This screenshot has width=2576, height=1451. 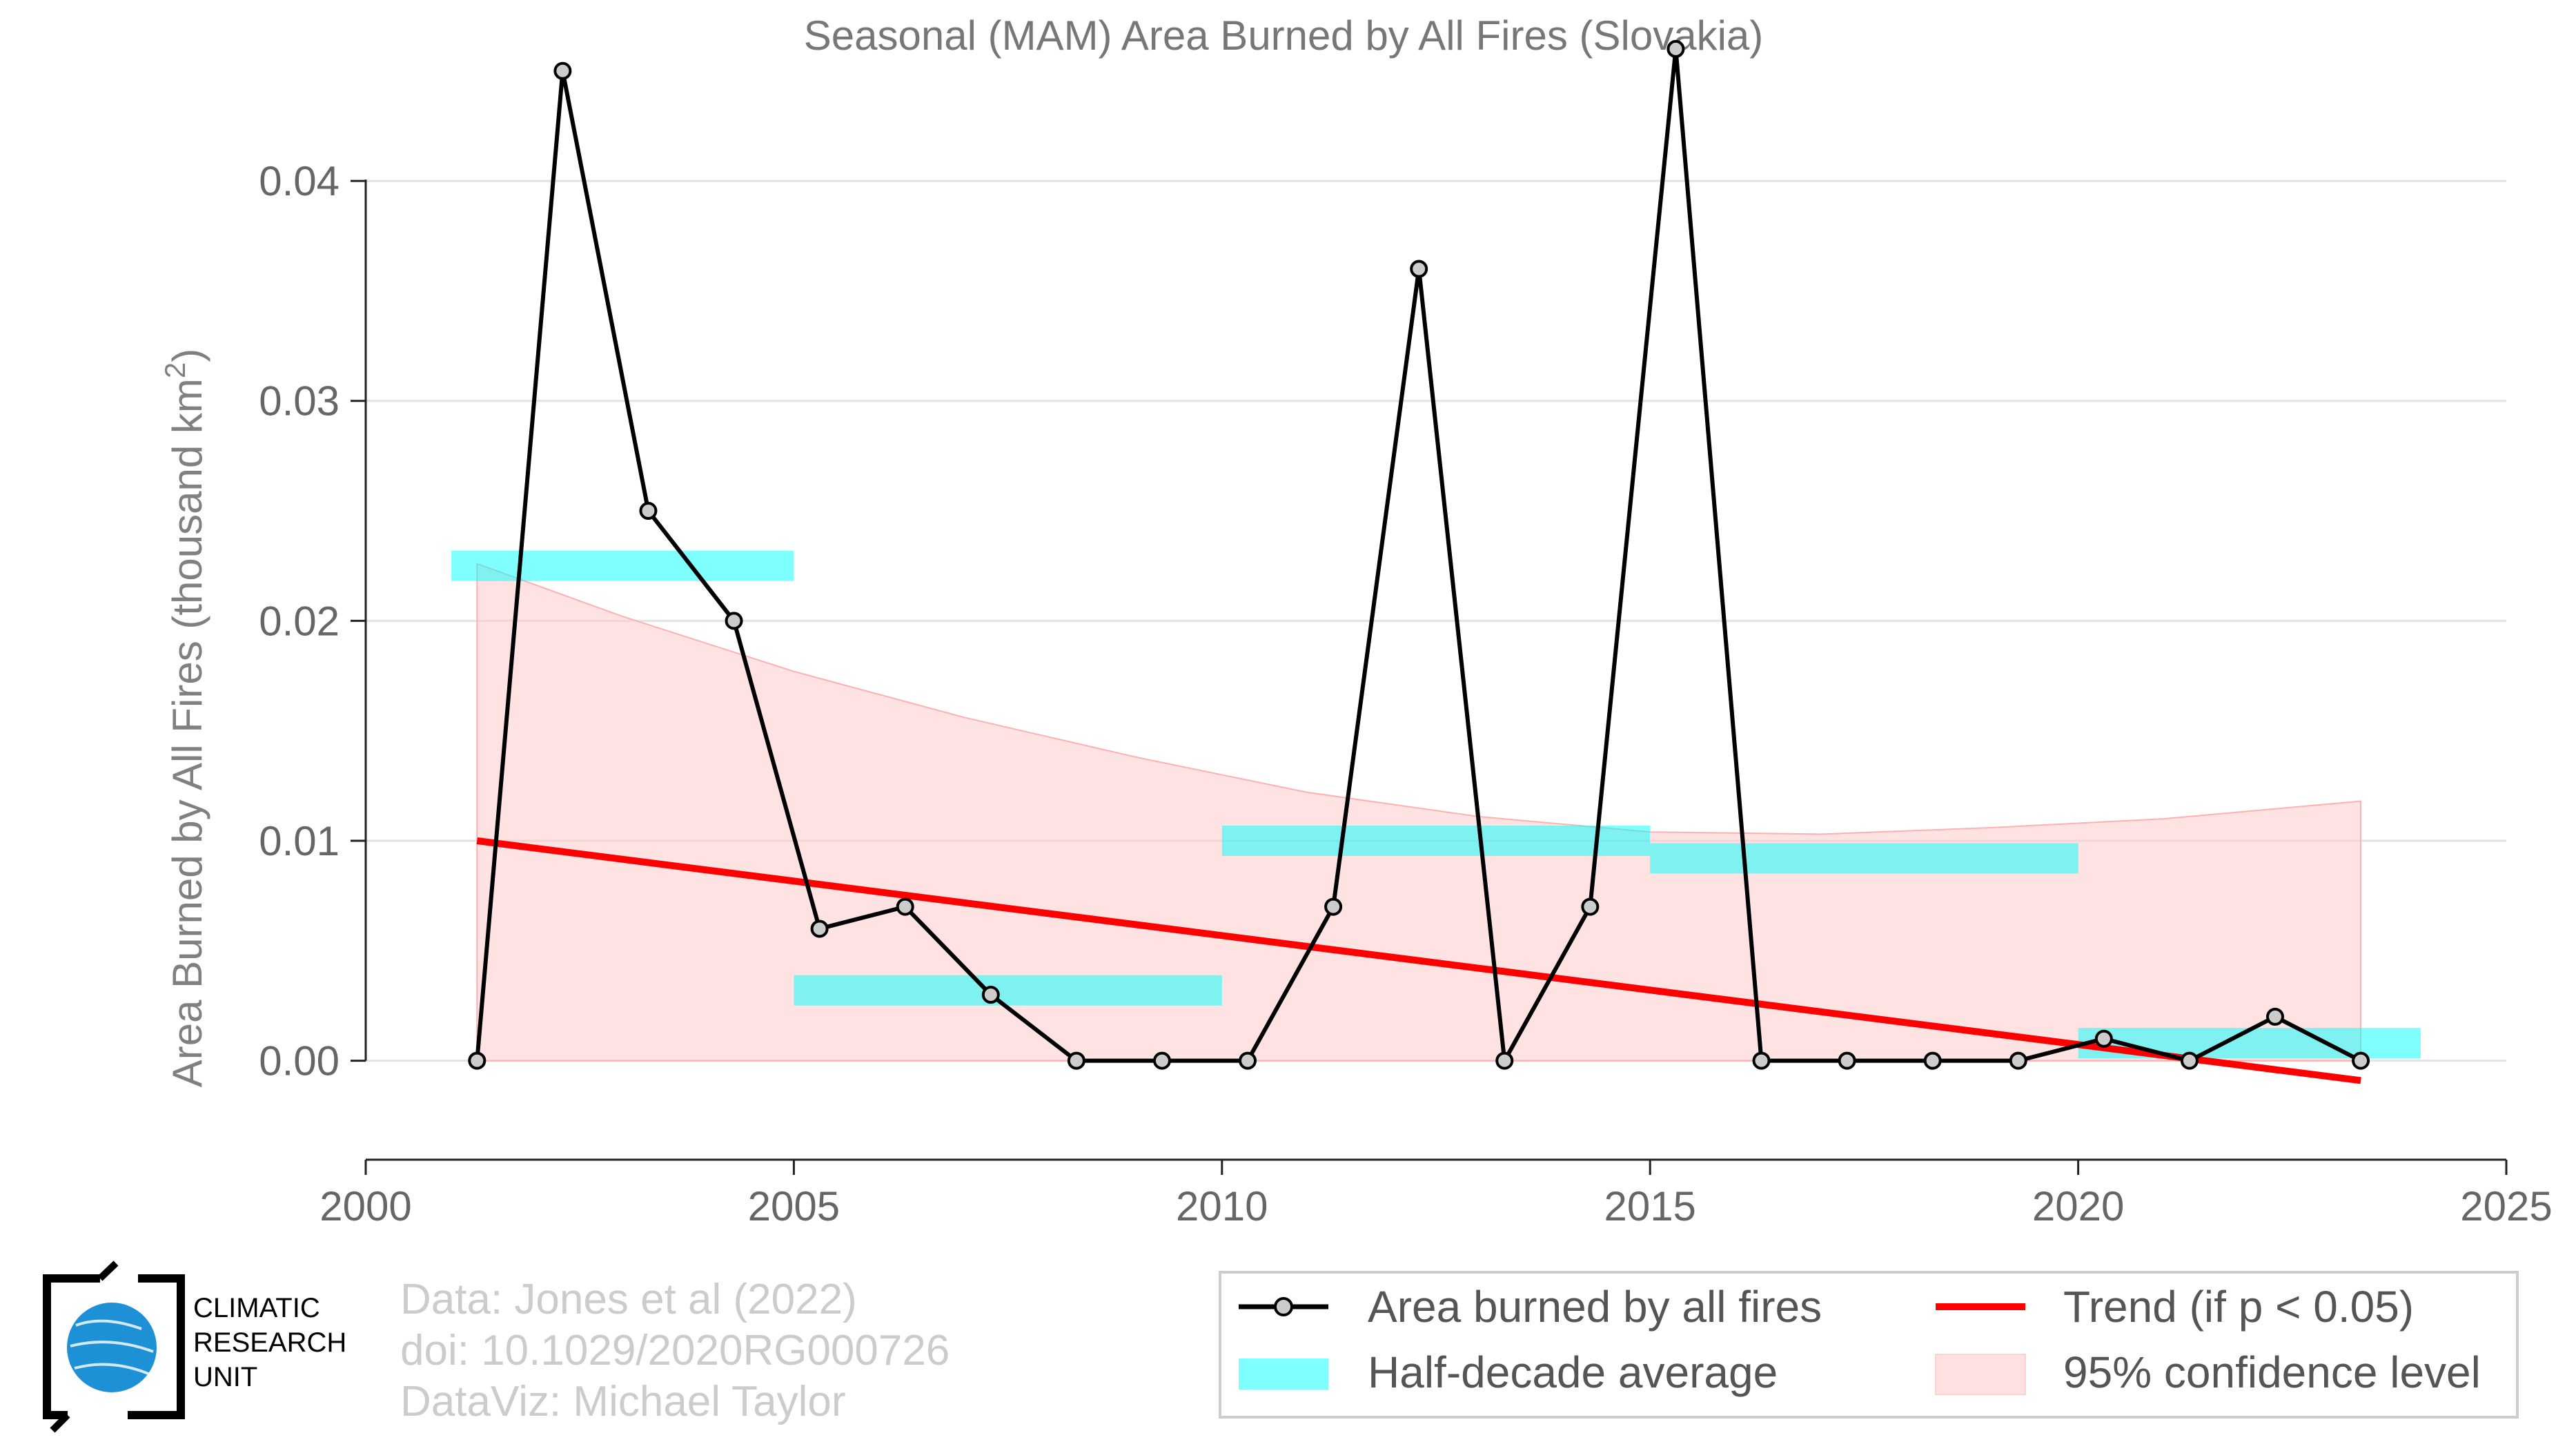 What do you see at coordinates (1222, 1206) in the screenshot?
I see `x-tick-label: 2010` at bounding box center [1222, 1206].